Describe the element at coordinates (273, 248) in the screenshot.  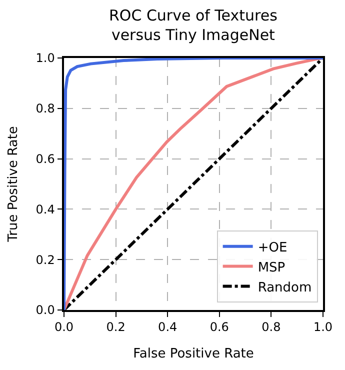
I see `legend-label: +OE` at that location.